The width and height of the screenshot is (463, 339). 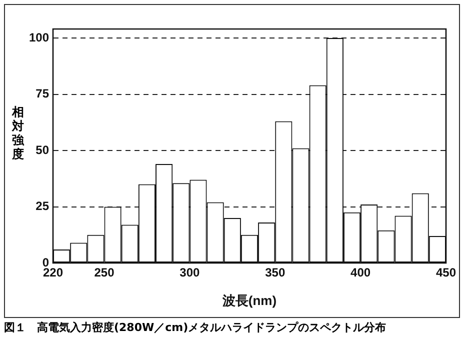 What do you see at coordinates (43, 93) in the screenshot?
I see `y-tick-label: 75` at bounding box center [43, 93].